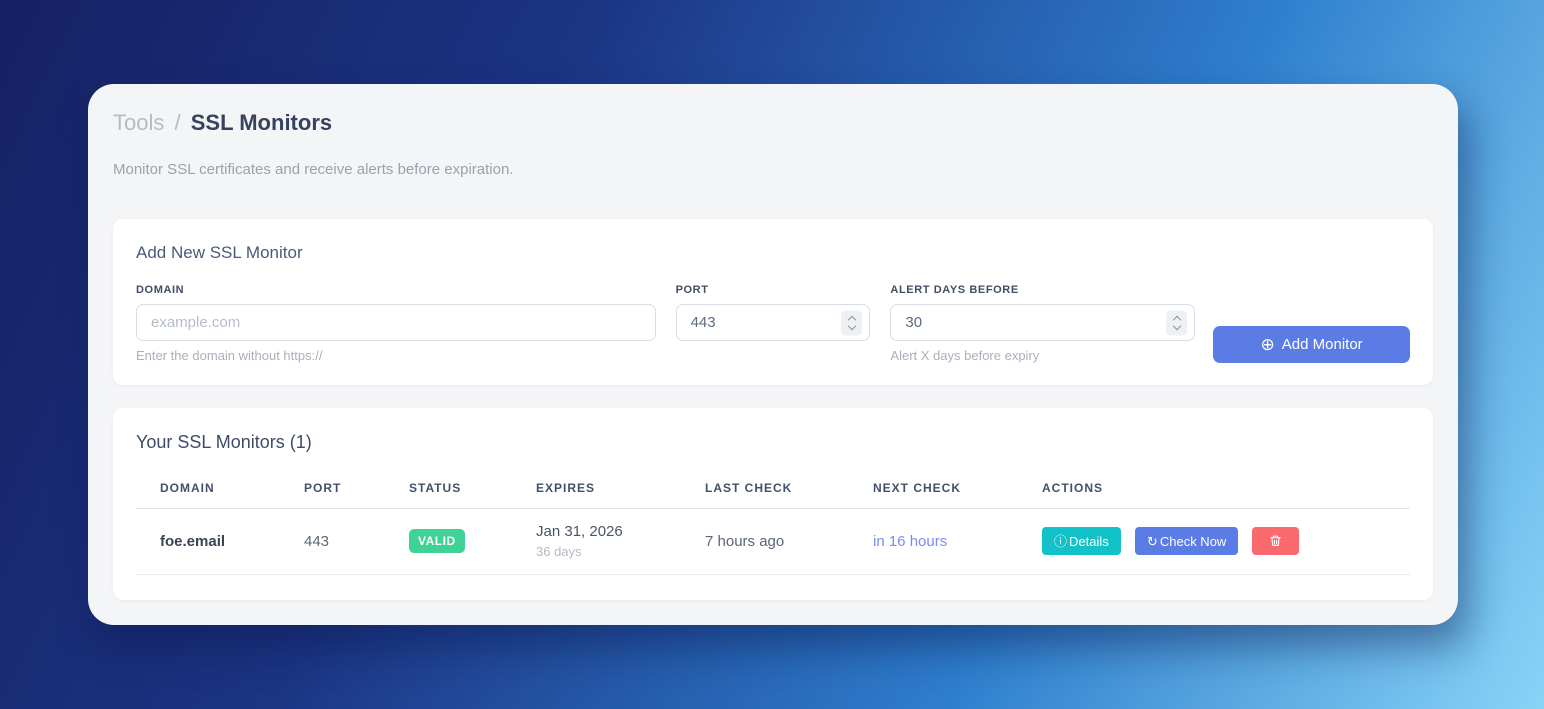 The width and height of the screenshot is (1544, 709). I want to click on alert-days-help-text: Alert X days before expiry, so click(965, 355).